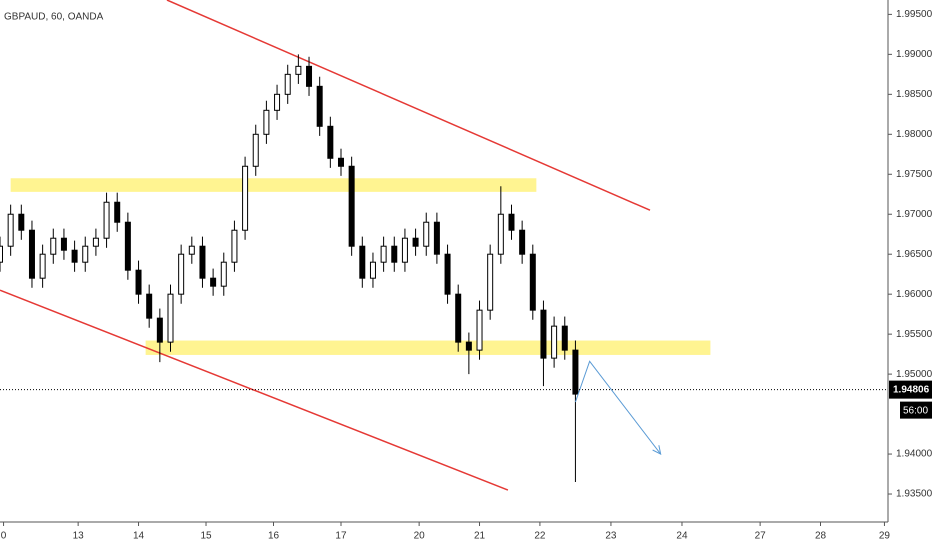  Describe the element at coordinates (274, 536) in the screenshot. I see `x-tick-label: 16` at that location.